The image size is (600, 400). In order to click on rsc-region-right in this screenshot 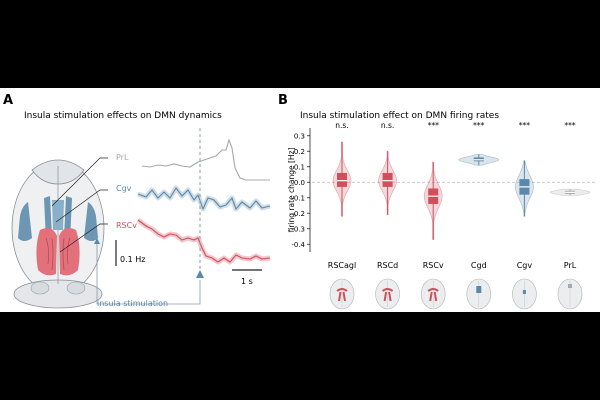, I will do `click(69, 252)`.